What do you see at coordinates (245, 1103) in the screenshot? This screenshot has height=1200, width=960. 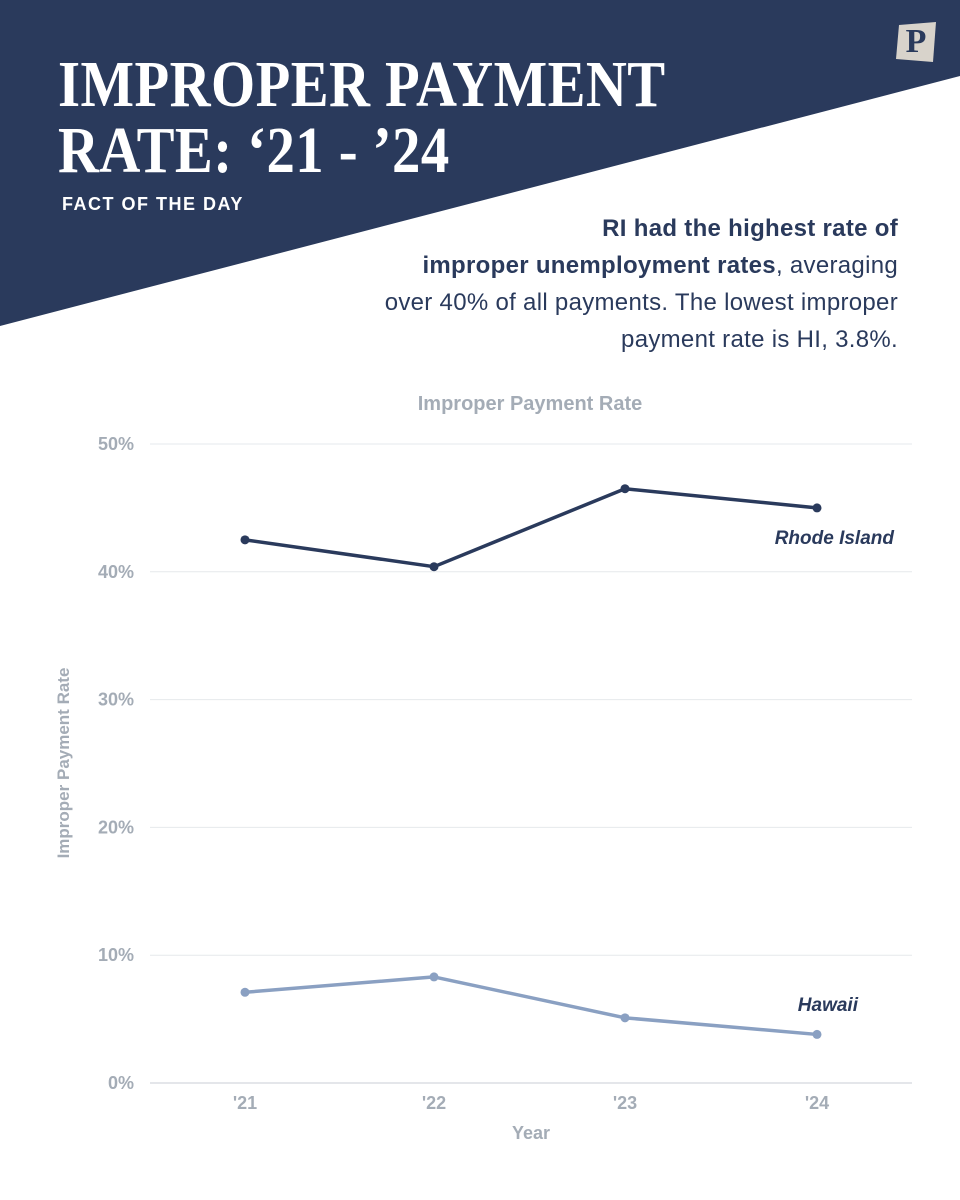 I see `x-tick-label: '21` at bounding box center [245, 1103].